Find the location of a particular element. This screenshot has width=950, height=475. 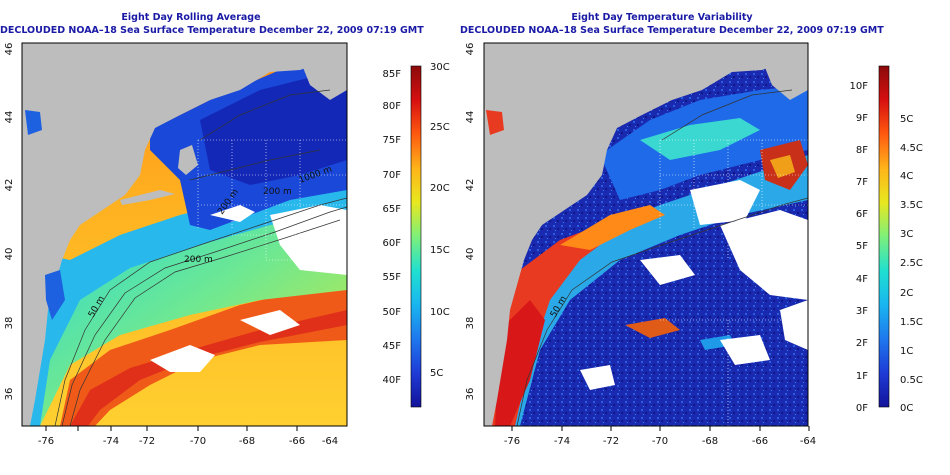

colorbar-c-label: 1.5C is located at coordinates (911, 322).